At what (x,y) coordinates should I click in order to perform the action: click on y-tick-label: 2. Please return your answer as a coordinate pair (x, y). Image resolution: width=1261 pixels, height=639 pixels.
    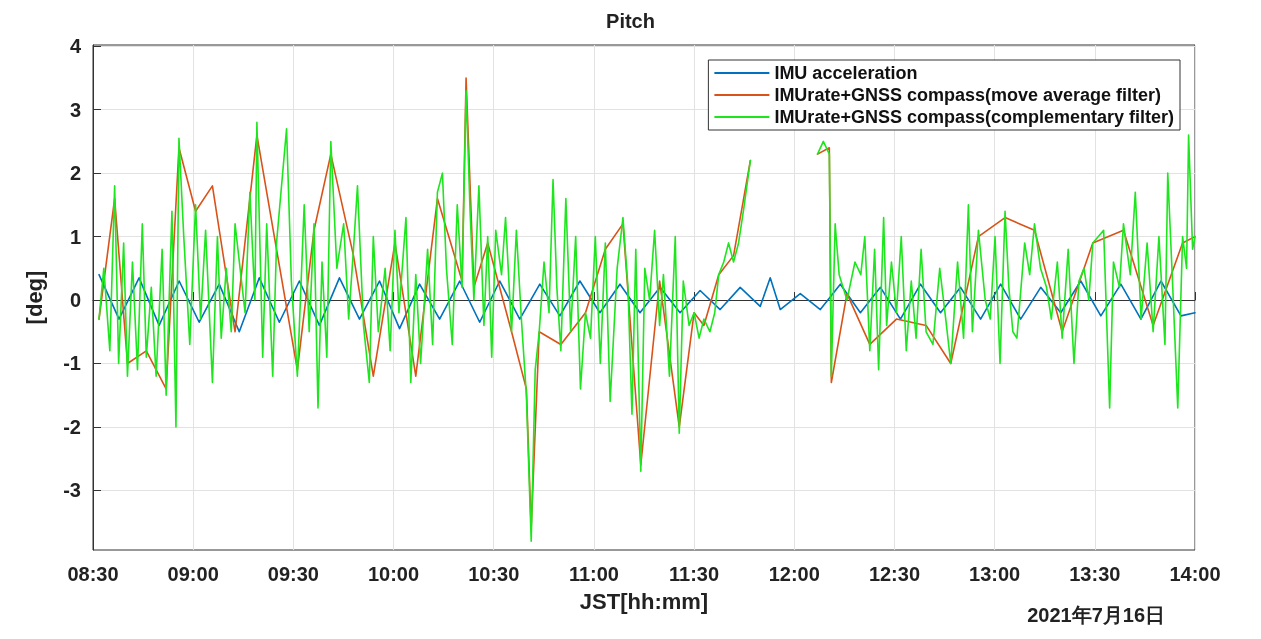
    Looking at the image, I should click on (75, 173).